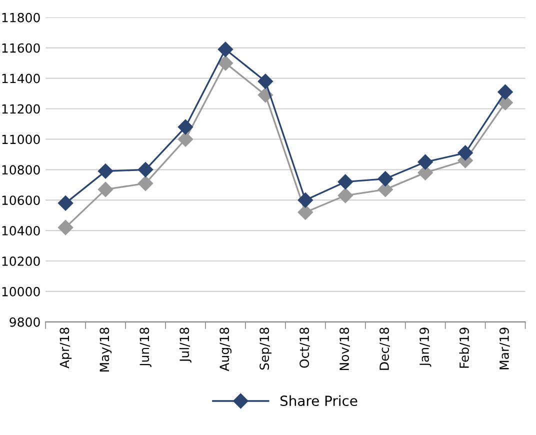 The width and height of the screenshot is (536, 435). I want to click on y-tick-label: 10400, so click(21, 231).